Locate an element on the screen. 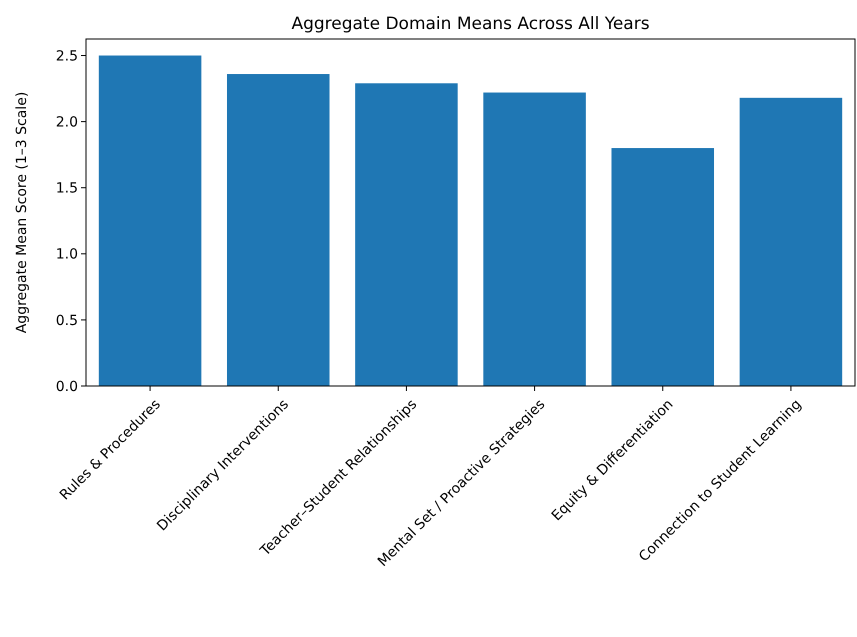  y-tick-label: 1.0 is located at coordinates (67, 254).